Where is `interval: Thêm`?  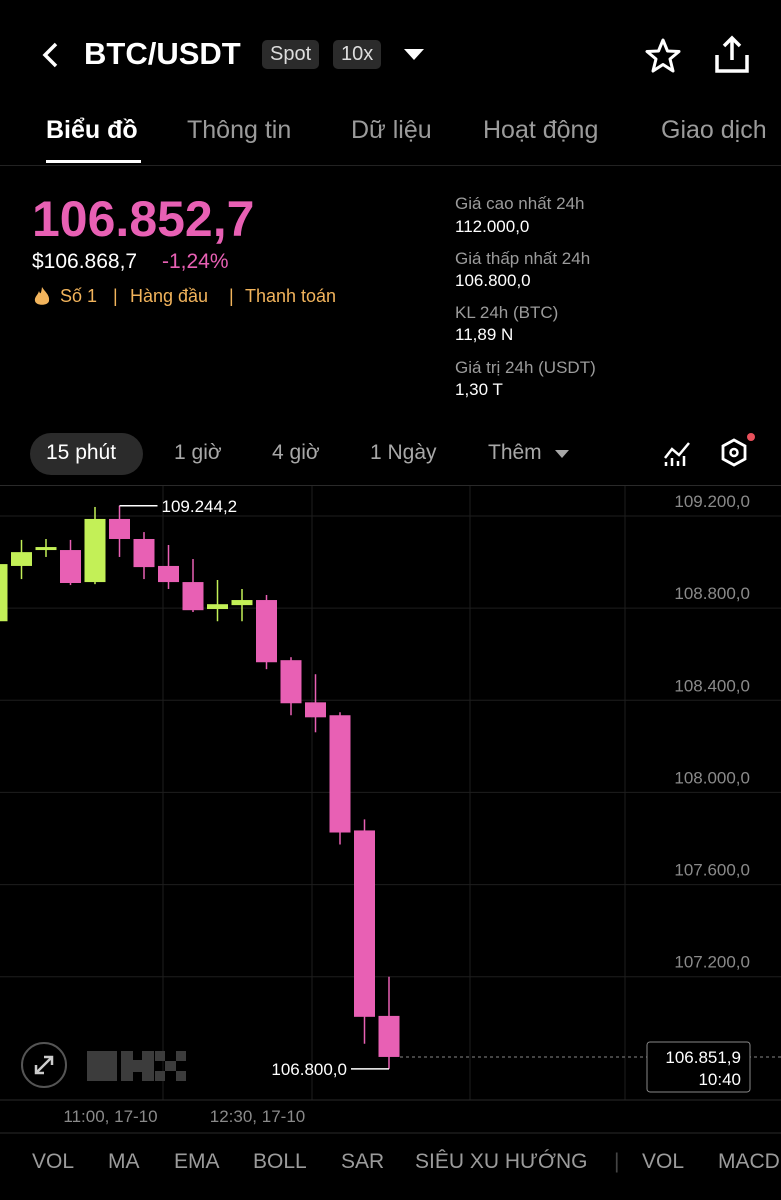
interval: Thêm is located at coordinates (515, 452).